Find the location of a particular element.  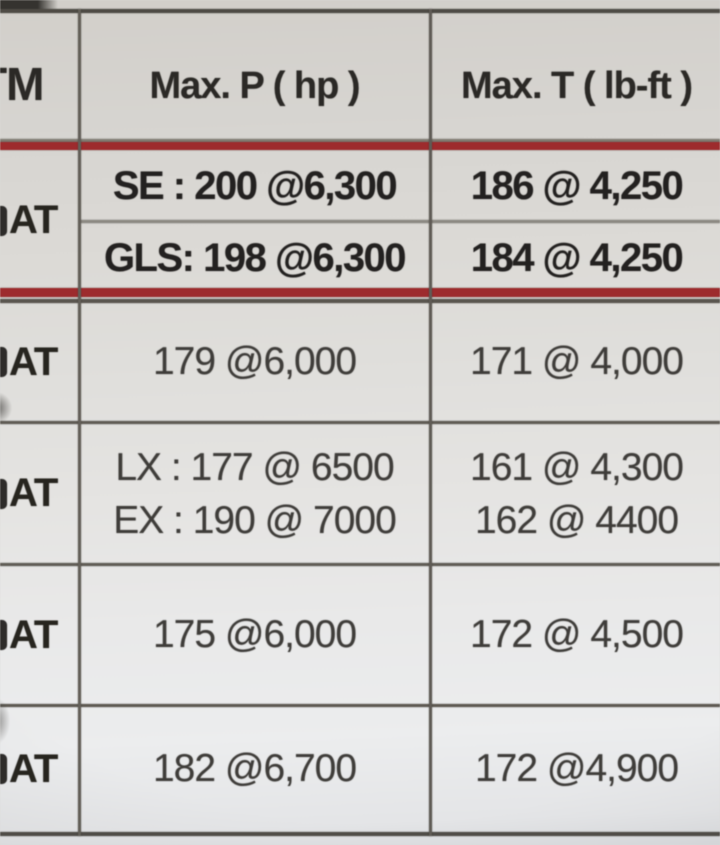

photo-edge-shadow is located at coordinates (29, 4).